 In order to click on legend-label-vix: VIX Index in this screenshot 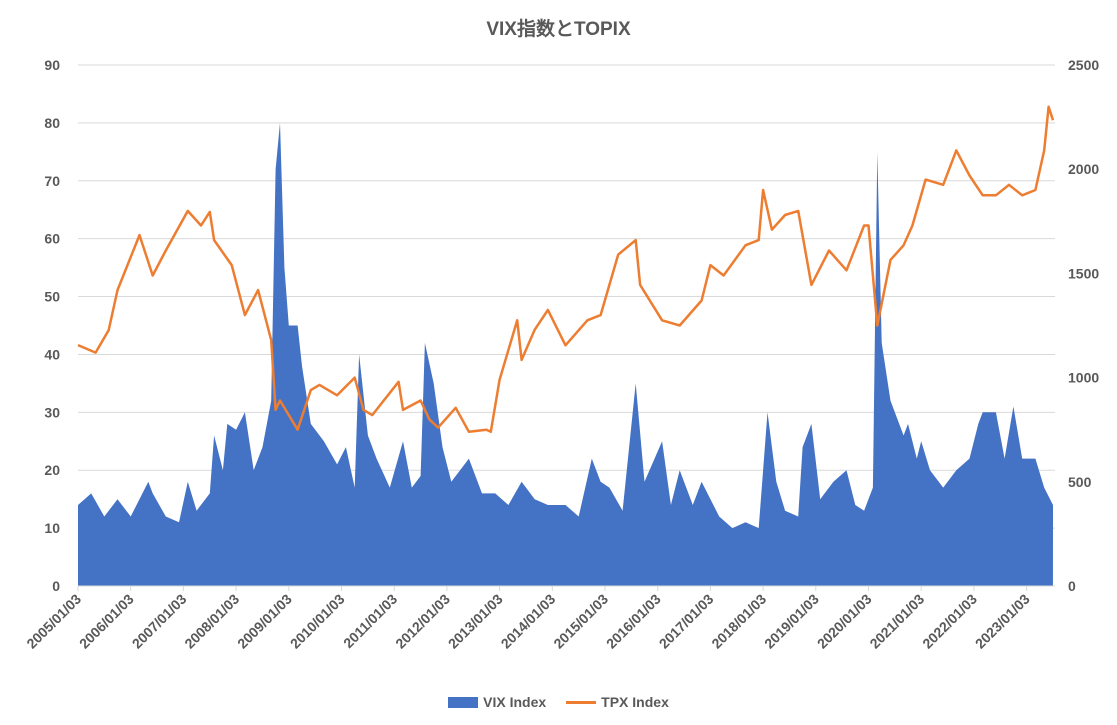, I will do `click(515, 702)`.